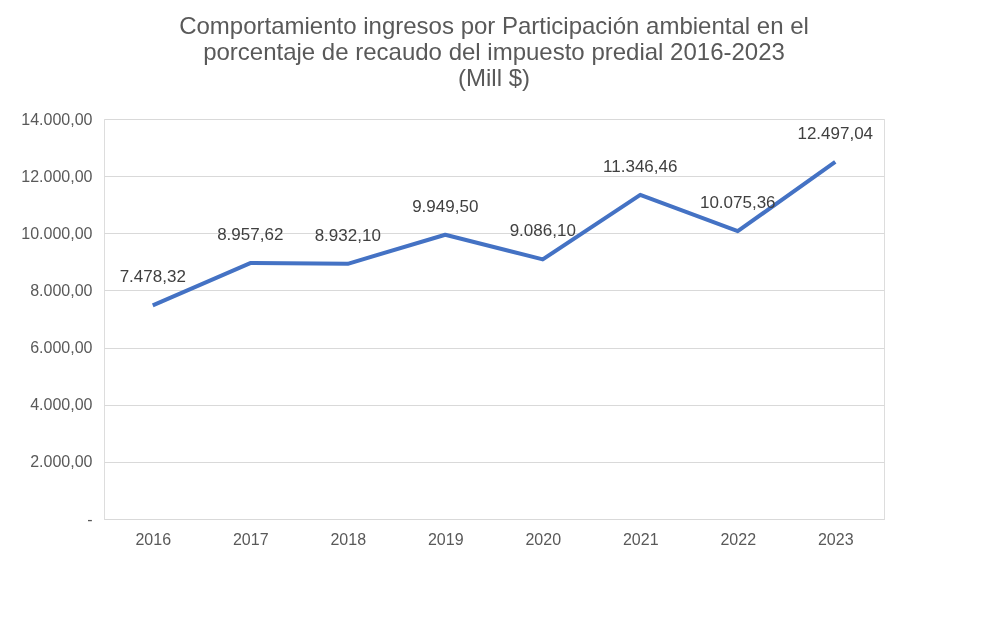  Describe the element at coordinates (57, 119) in the screenshot. I see `y-tick-label: 14.000,00` at that location.